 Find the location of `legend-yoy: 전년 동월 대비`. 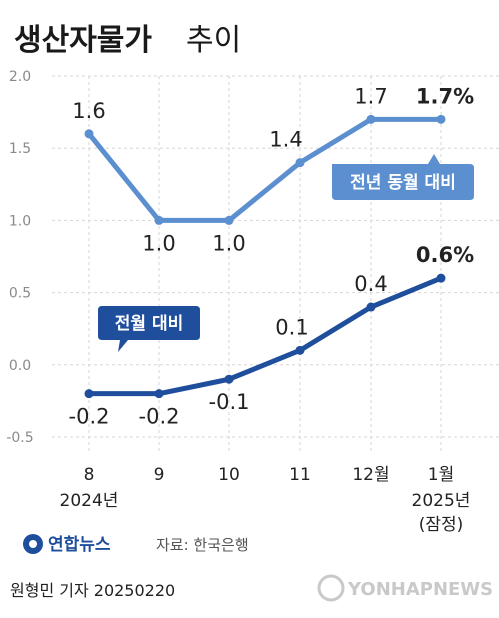

legend-yoy: 전년 동월 대비 is located at coordinates (403, 177).